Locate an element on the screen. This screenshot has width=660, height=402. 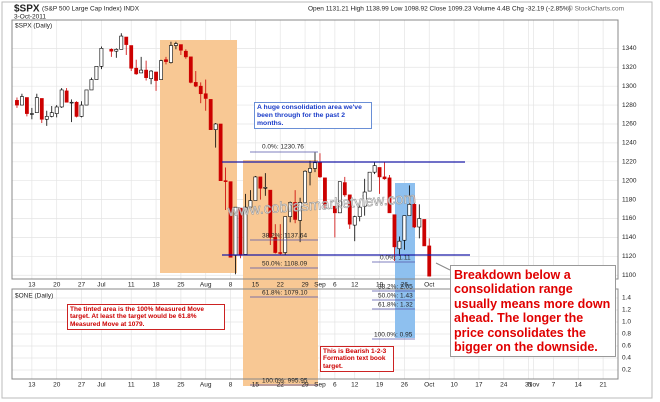
tint-area is located at coordinates (198, 156).